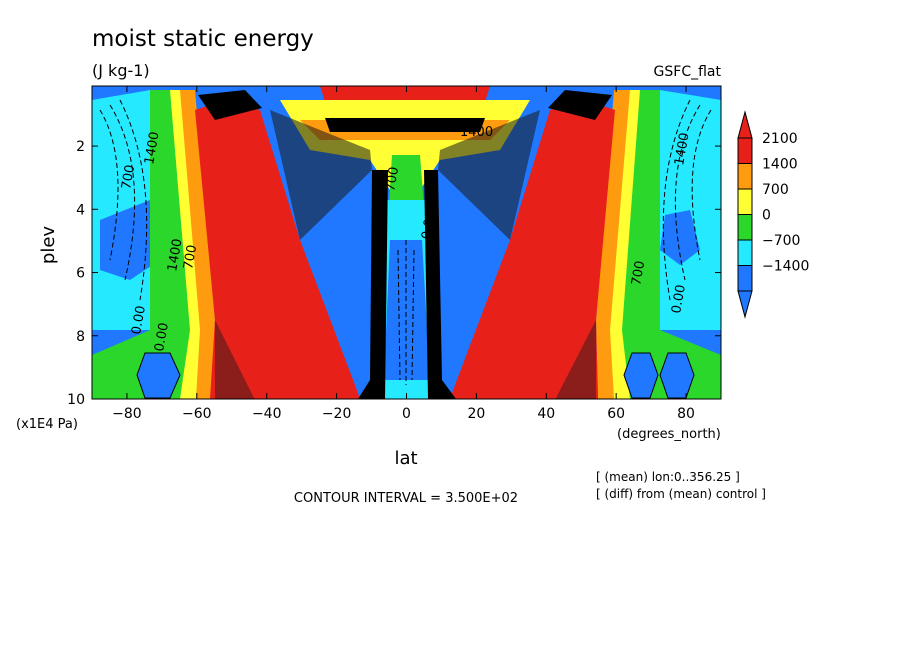 This screenshot has width=904, height=654. Describe the element at coordinates (686, 414) in the screenshot. I see `x-tick-label: 80` at that location.